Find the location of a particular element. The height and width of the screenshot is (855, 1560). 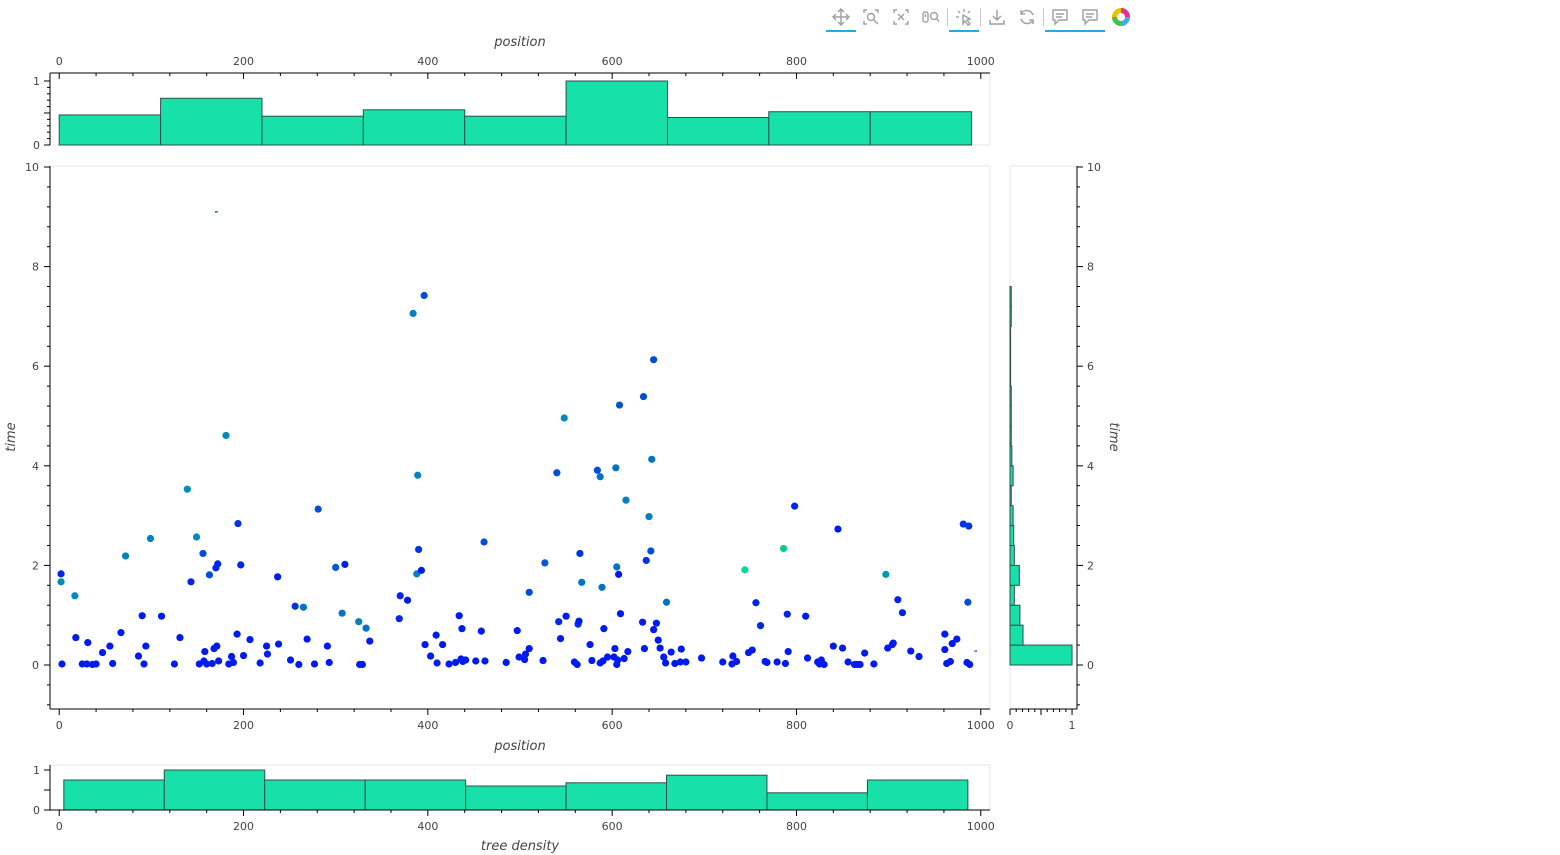

save-tool-button is located at coordinates (997, 17).